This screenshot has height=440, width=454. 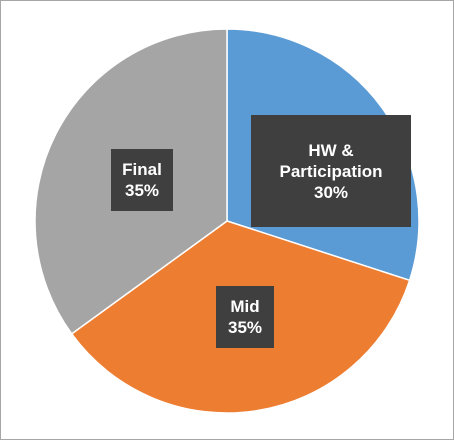 I want to click on data-label-final-name: Final, so click(x=142, y=169).